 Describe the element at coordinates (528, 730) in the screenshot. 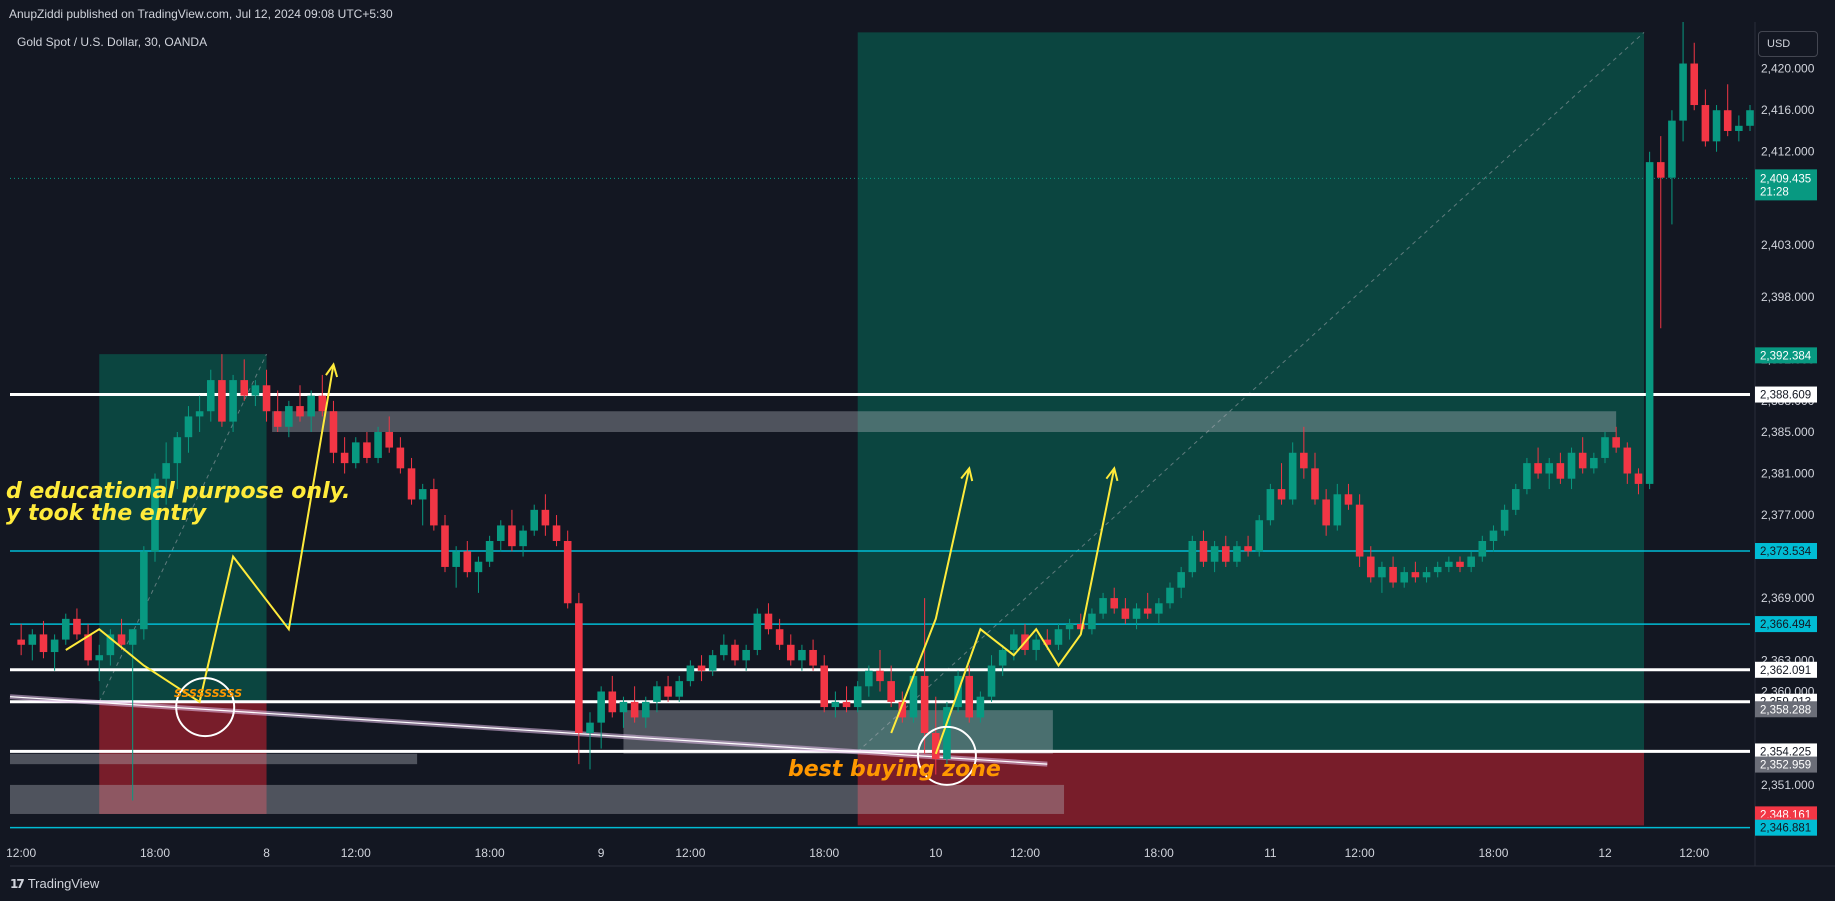

I see `trendline-inner` at that location.